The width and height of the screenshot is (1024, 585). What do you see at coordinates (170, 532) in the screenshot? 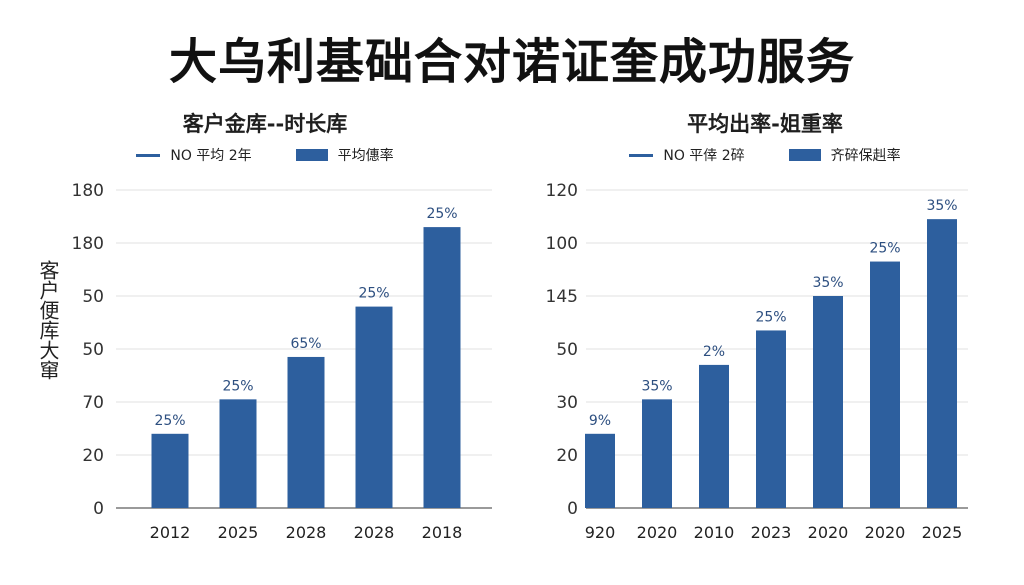
I see `x-tick-label: 2012` at bounding box center [170, 532].